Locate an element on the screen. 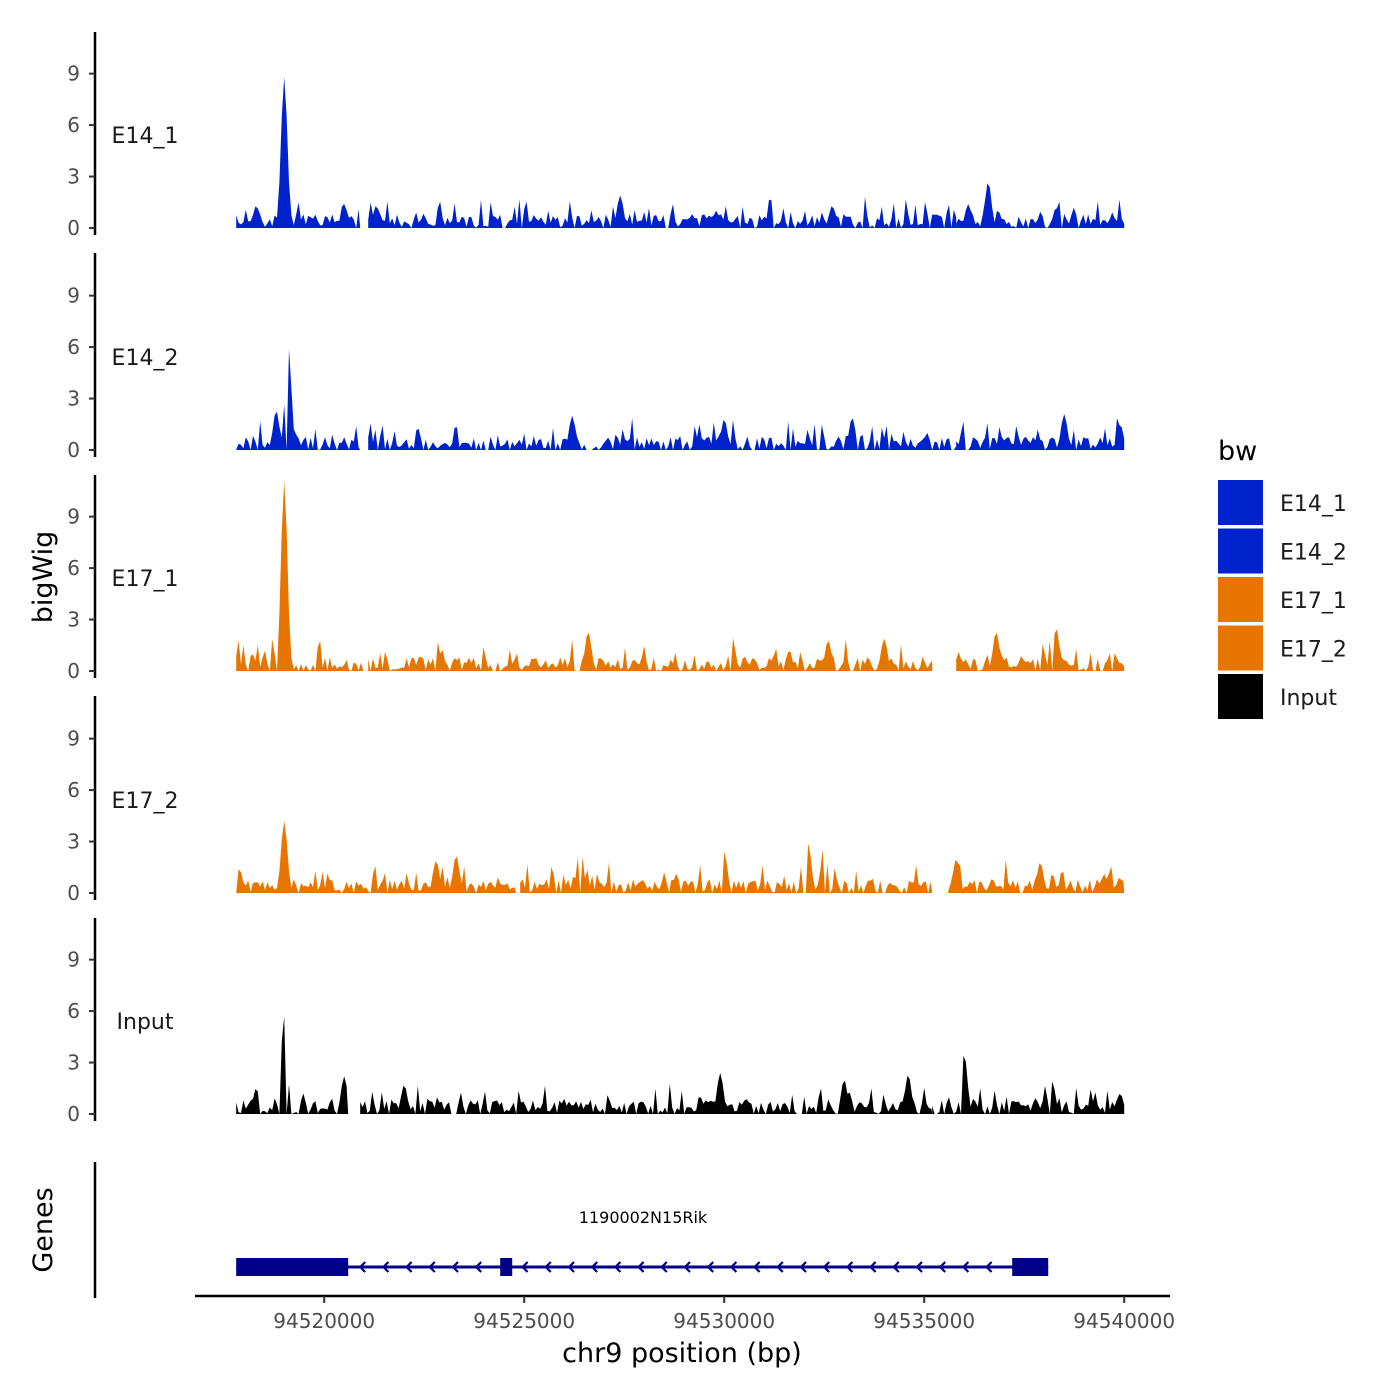  y-axis-title: bigWig is located at coordinates (43, 577).